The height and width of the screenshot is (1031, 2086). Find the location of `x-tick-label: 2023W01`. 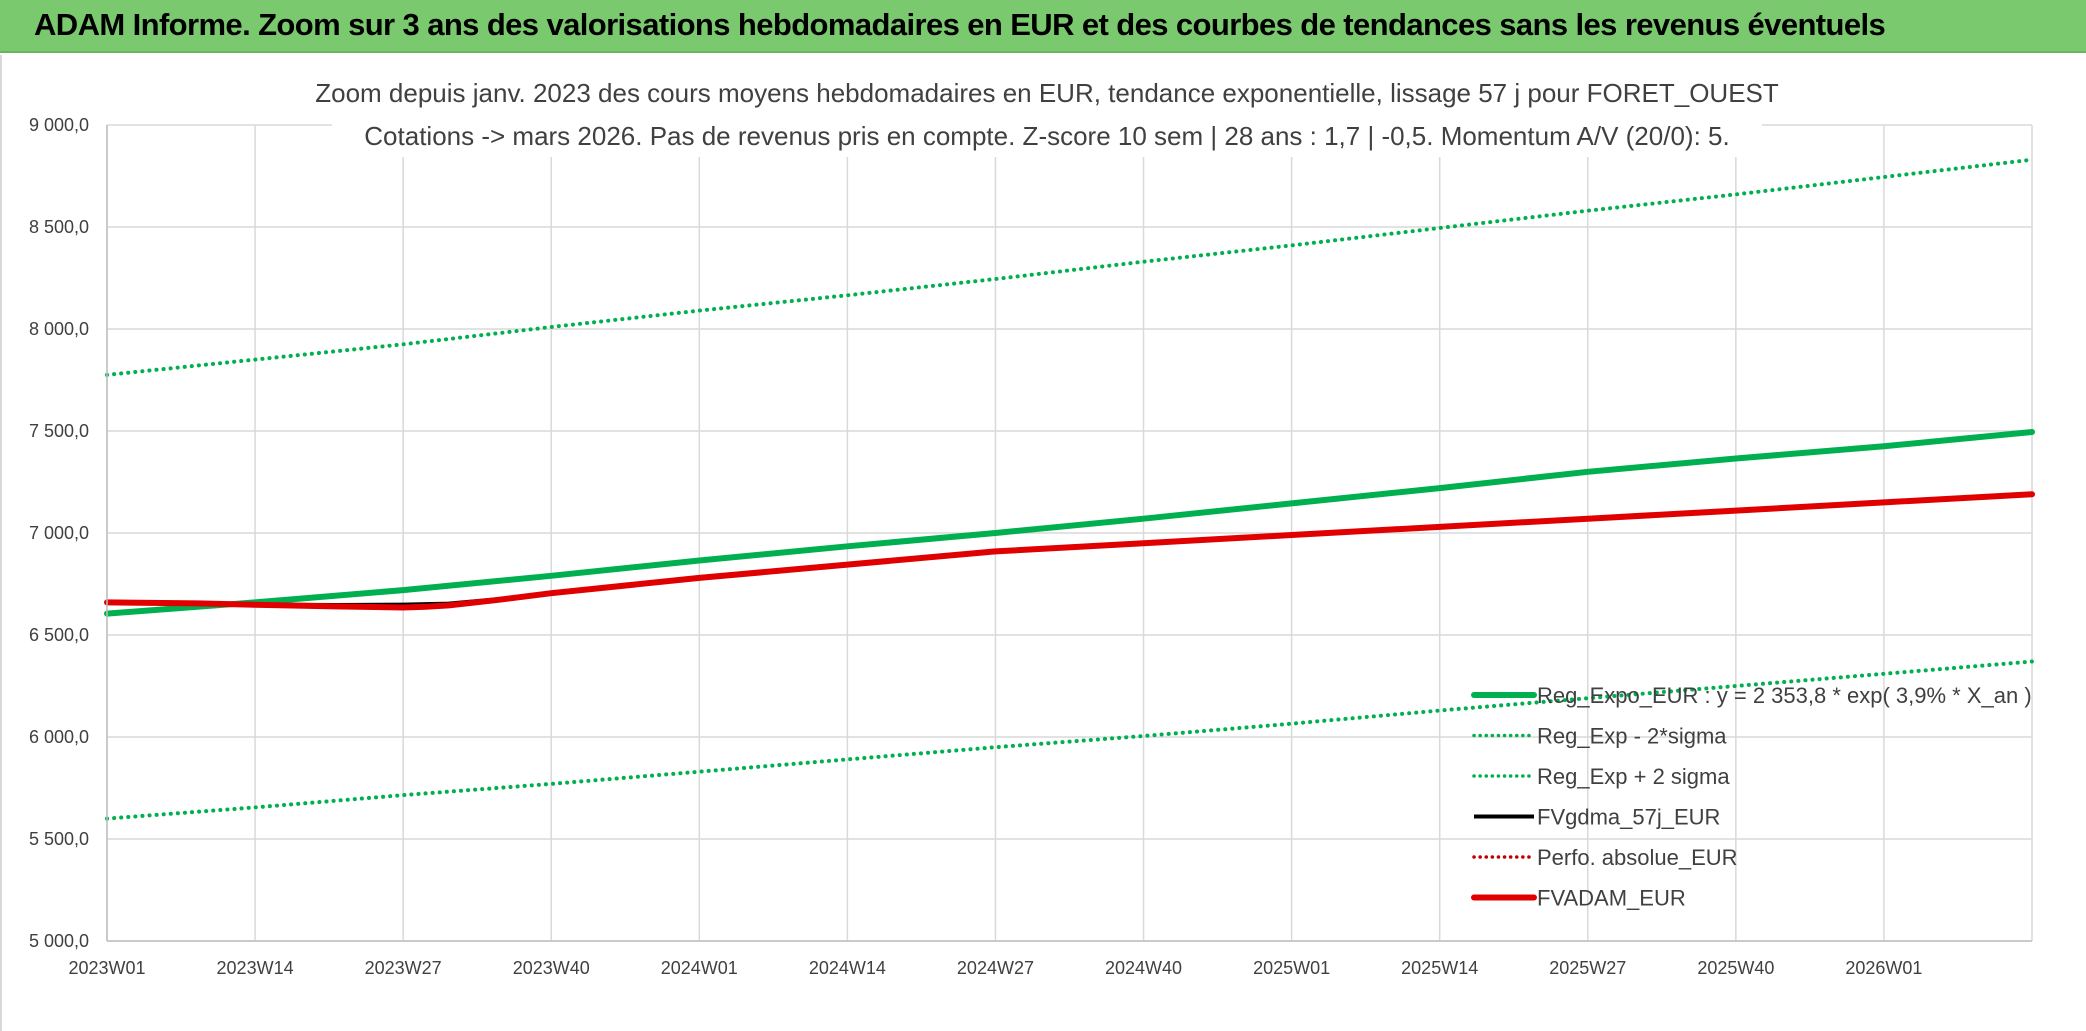

x-tick-label: 2023W01 is located at coordinates (106, 968).